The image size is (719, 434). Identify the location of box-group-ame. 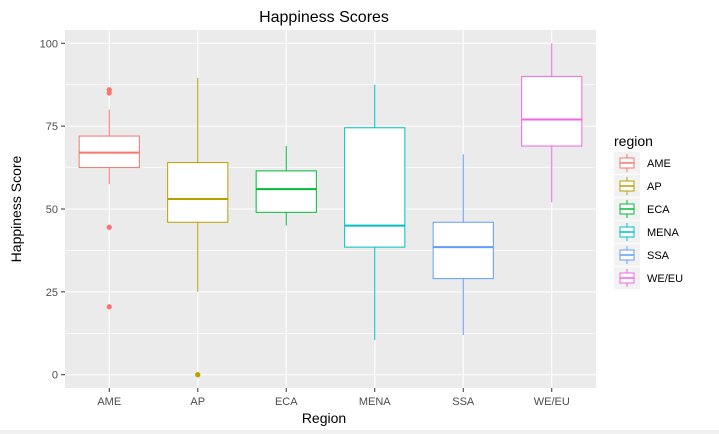
(109, 198).